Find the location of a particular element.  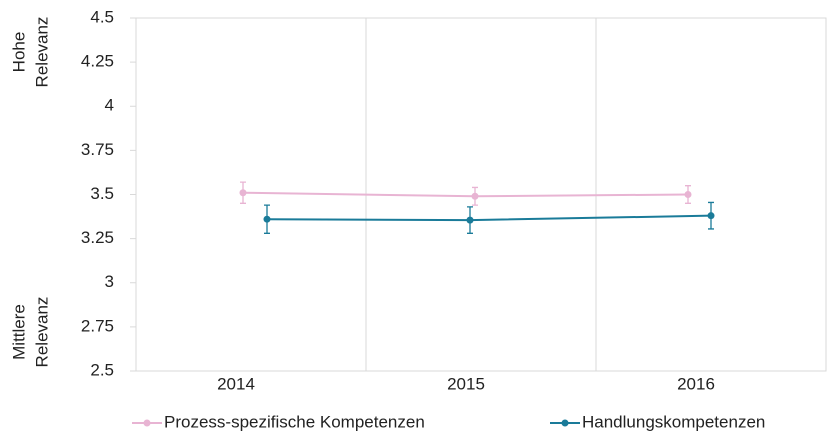

y-tick-label: 2.5 is located at coordinates (102, 369).